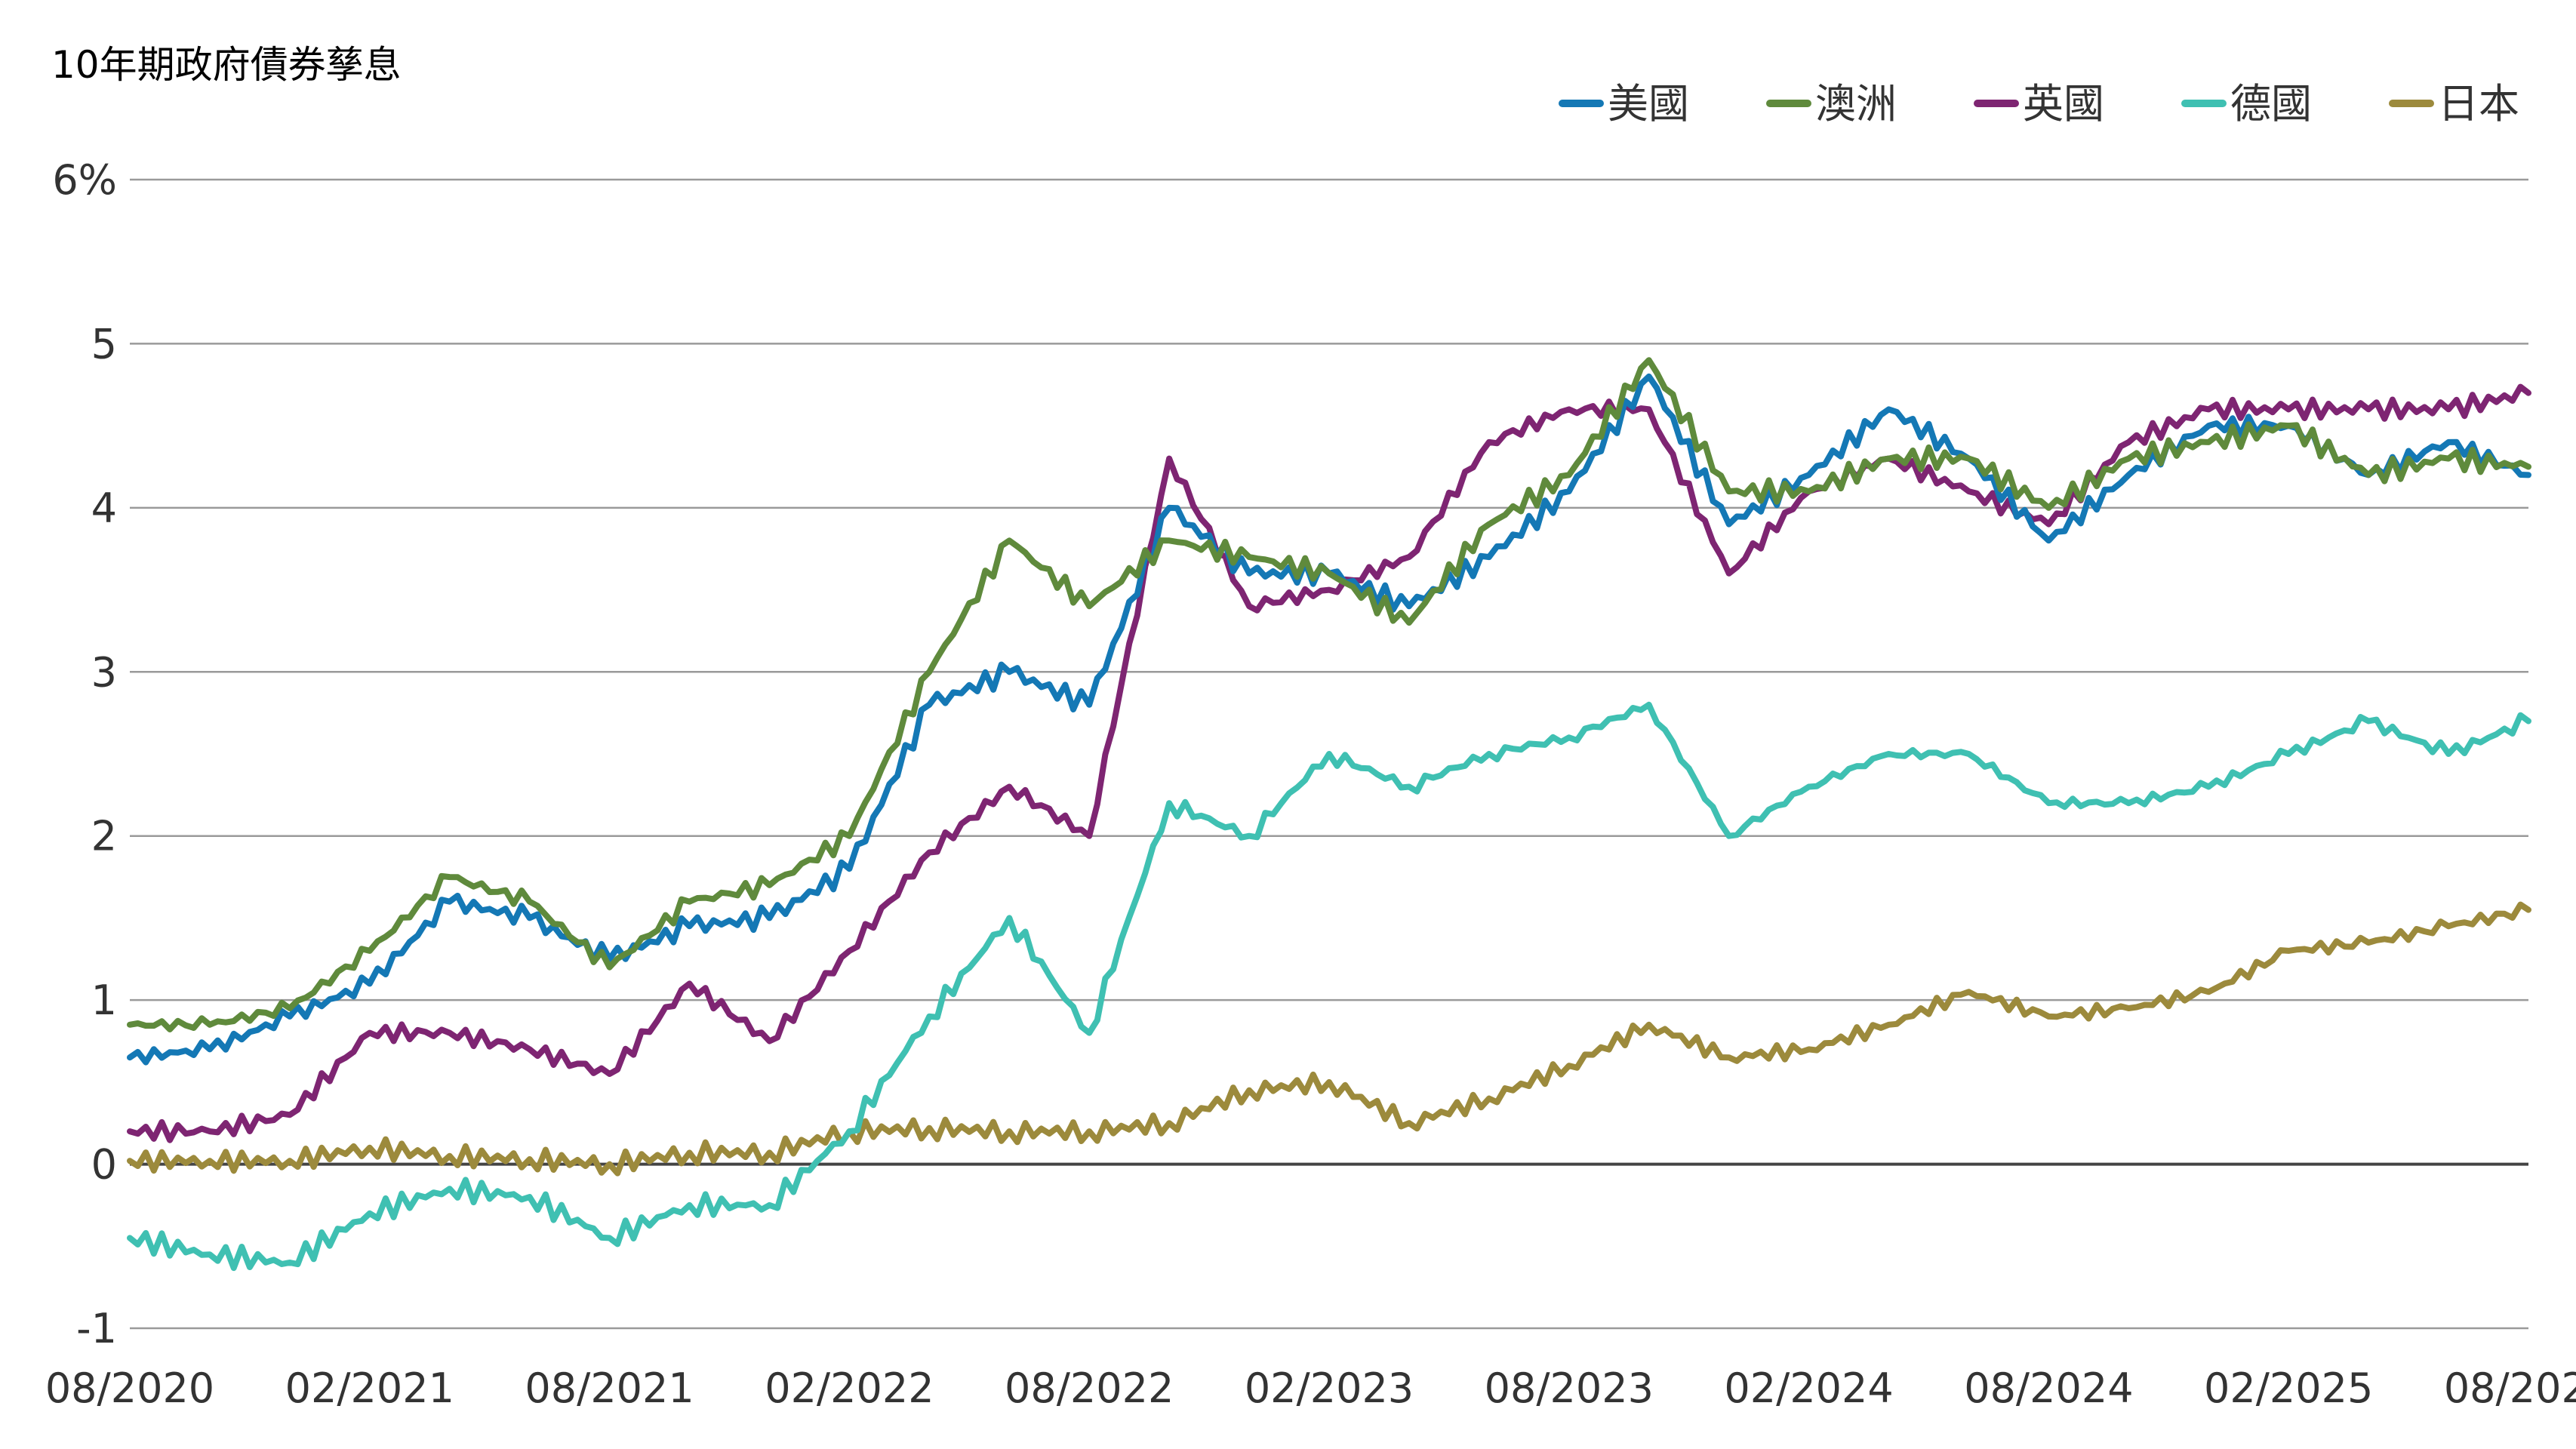  I want to click on chart-title: 10年期政府債券孳息, so click(226, 65).